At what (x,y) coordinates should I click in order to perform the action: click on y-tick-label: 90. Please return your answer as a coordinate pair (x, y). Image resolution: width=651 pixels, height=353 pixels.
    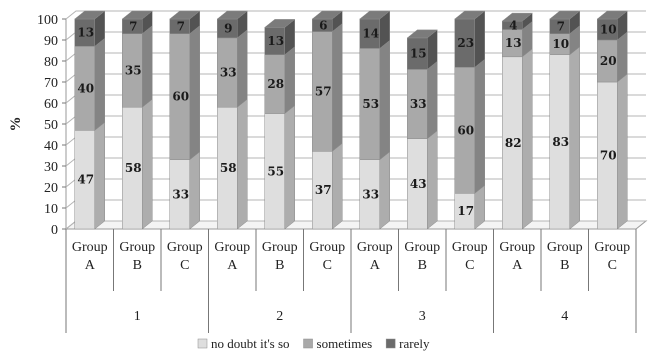
    Looking at the image, I should click on (51, 41).